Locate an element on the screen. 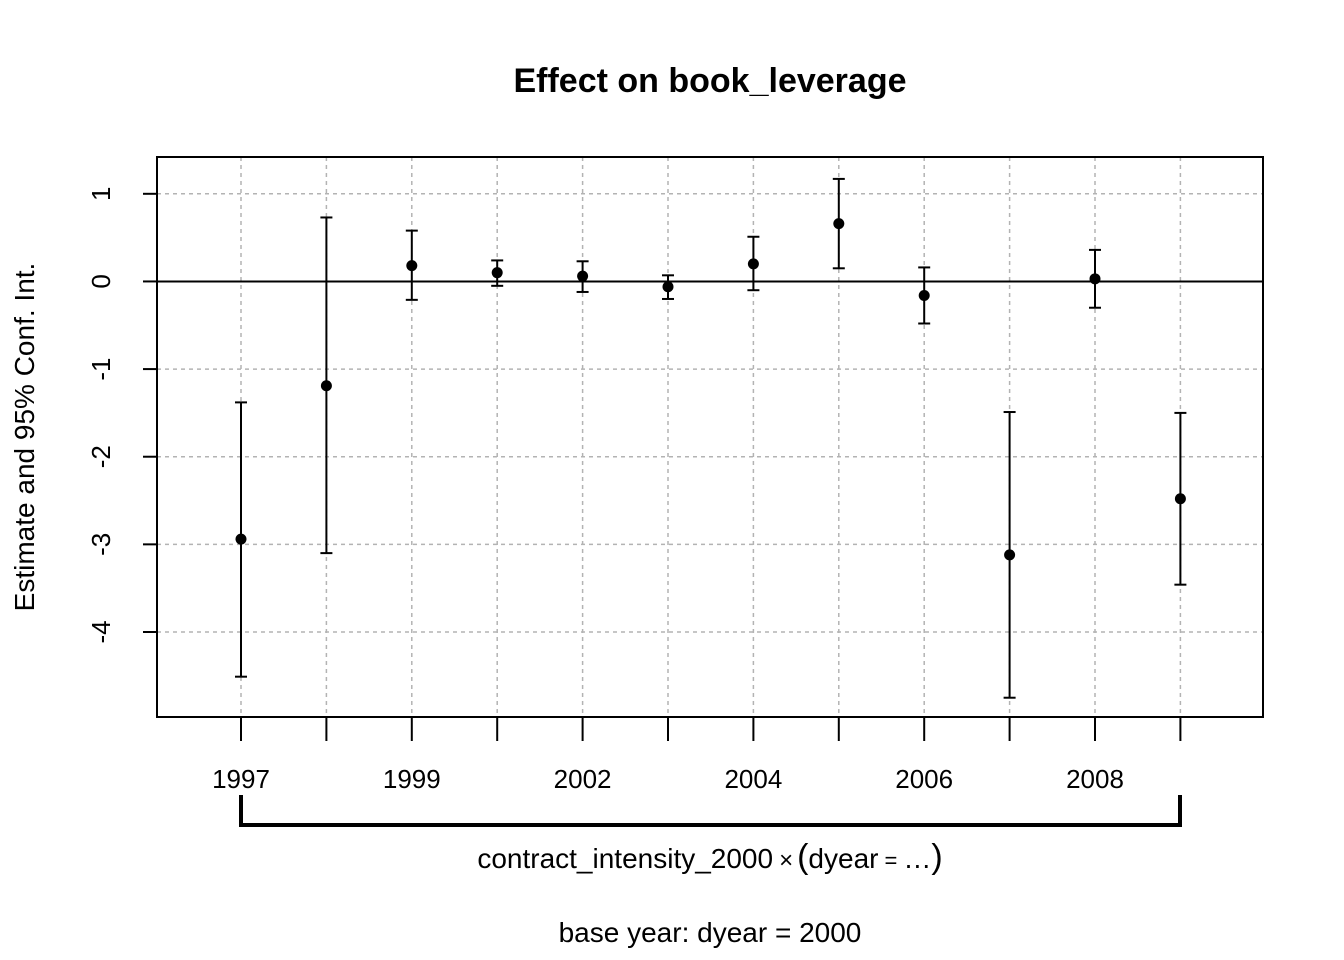 The width and height of the screenshot is (1344, 960). coef-2006 is located at coordinates (924, 295).